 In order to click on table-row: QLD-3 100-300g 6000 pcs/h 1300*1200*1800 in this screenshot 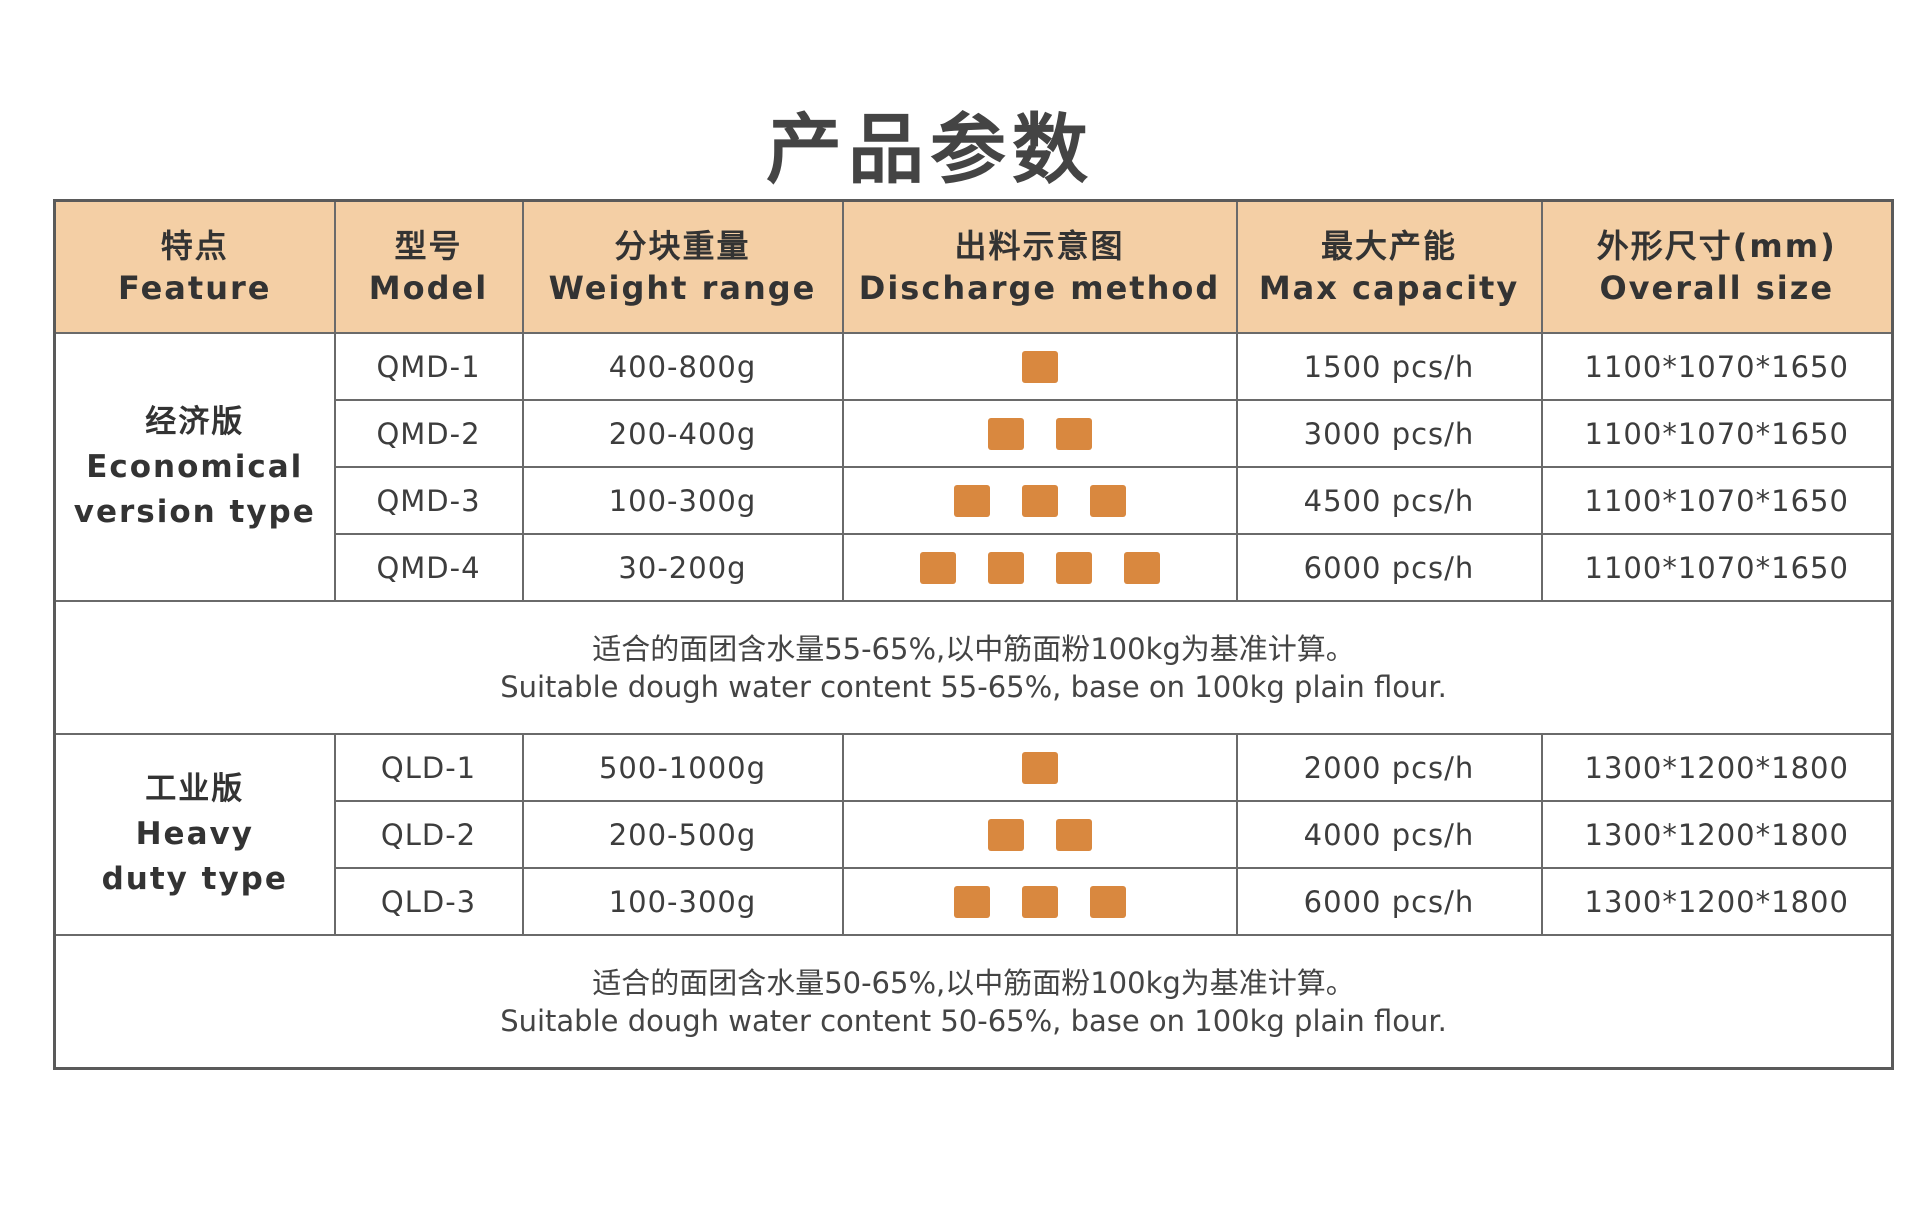, I will do `click(974, 901)`.